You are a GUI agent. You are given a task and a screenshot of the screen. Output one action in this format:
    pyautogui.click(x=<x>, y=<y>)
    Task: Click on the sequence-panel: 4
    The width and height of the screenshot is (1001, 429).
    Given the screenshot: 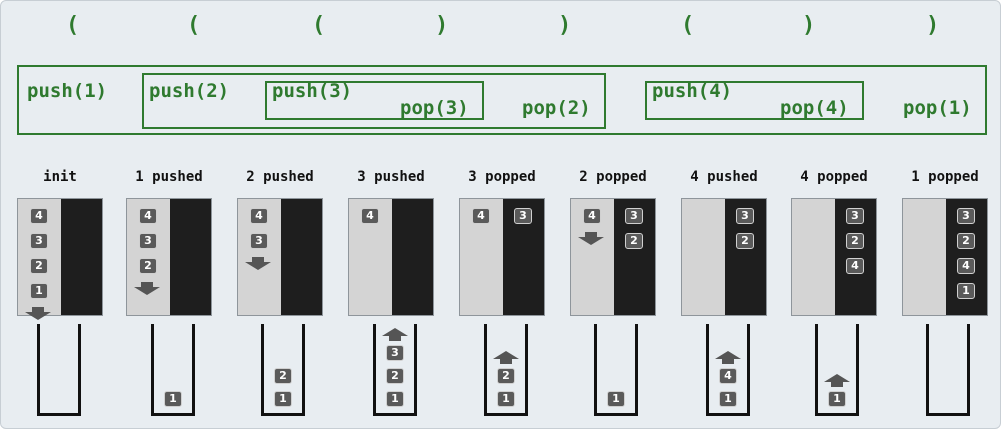 What is the action you would take?
    pyautogui.click(x=391, y=257)
    